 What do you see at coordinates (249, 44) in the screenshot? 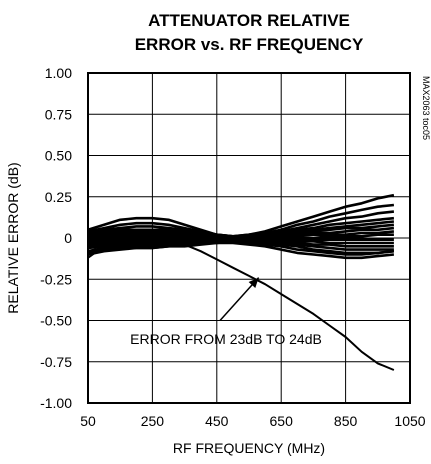
I see `chart-title-line2: ERROR vs. RF FREQUENCY` at bounding box center [249, 44].